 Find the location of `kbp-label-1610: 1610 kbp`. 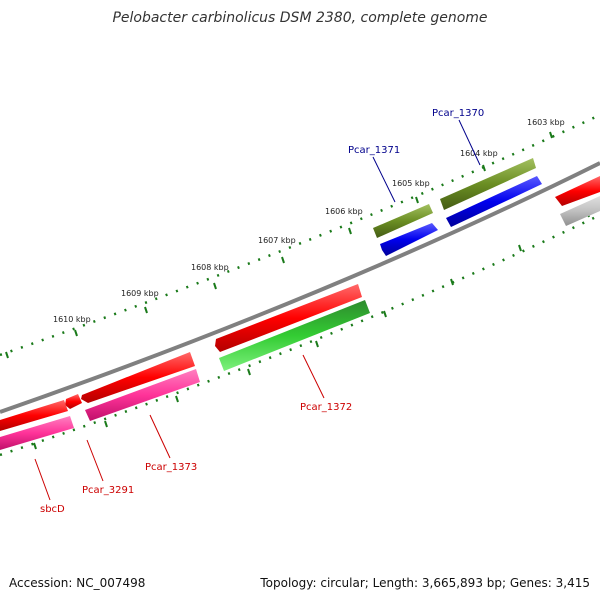

kbp-label-1610: 1610 kbp is located at coordinates (72, 319).